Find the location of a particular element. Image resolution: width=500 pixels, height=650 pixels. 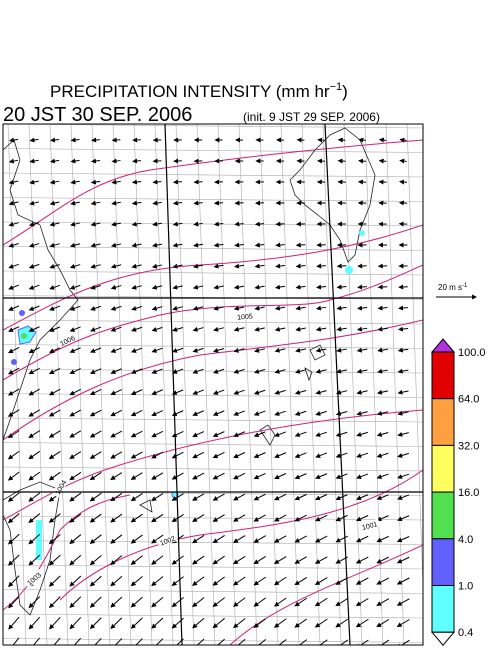

colorbar-cell is located at coordinates (443, 468).